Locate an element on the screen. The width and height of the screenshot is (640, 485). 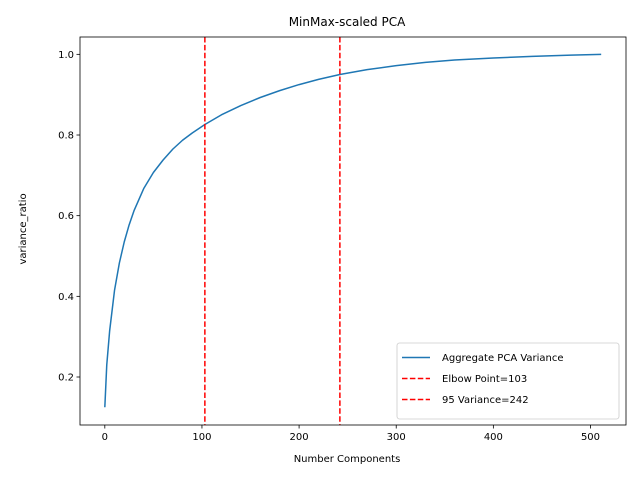
y-tick-label: 1.0 is located at coordinates (66, 55).